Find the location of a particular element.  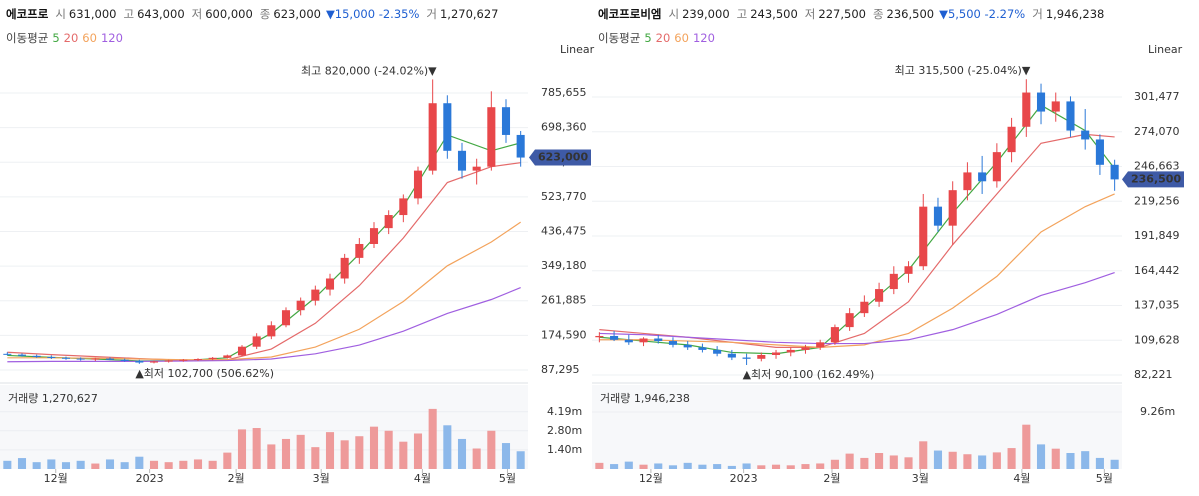

quote-label: 저 is located at coordinates (197, 14).